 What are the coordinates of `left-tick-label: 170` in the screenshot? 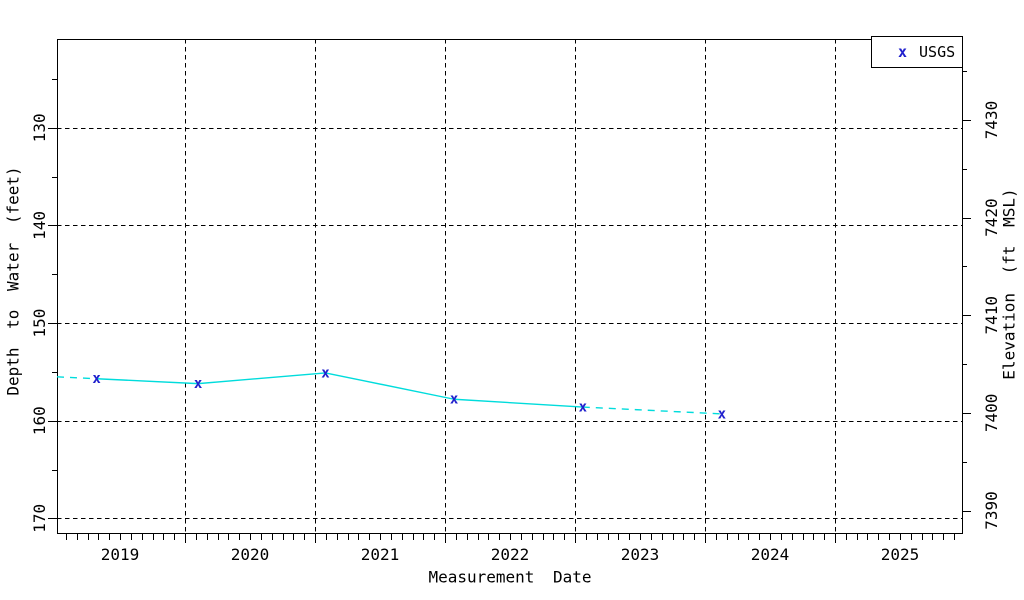 It's located at (39, 518).